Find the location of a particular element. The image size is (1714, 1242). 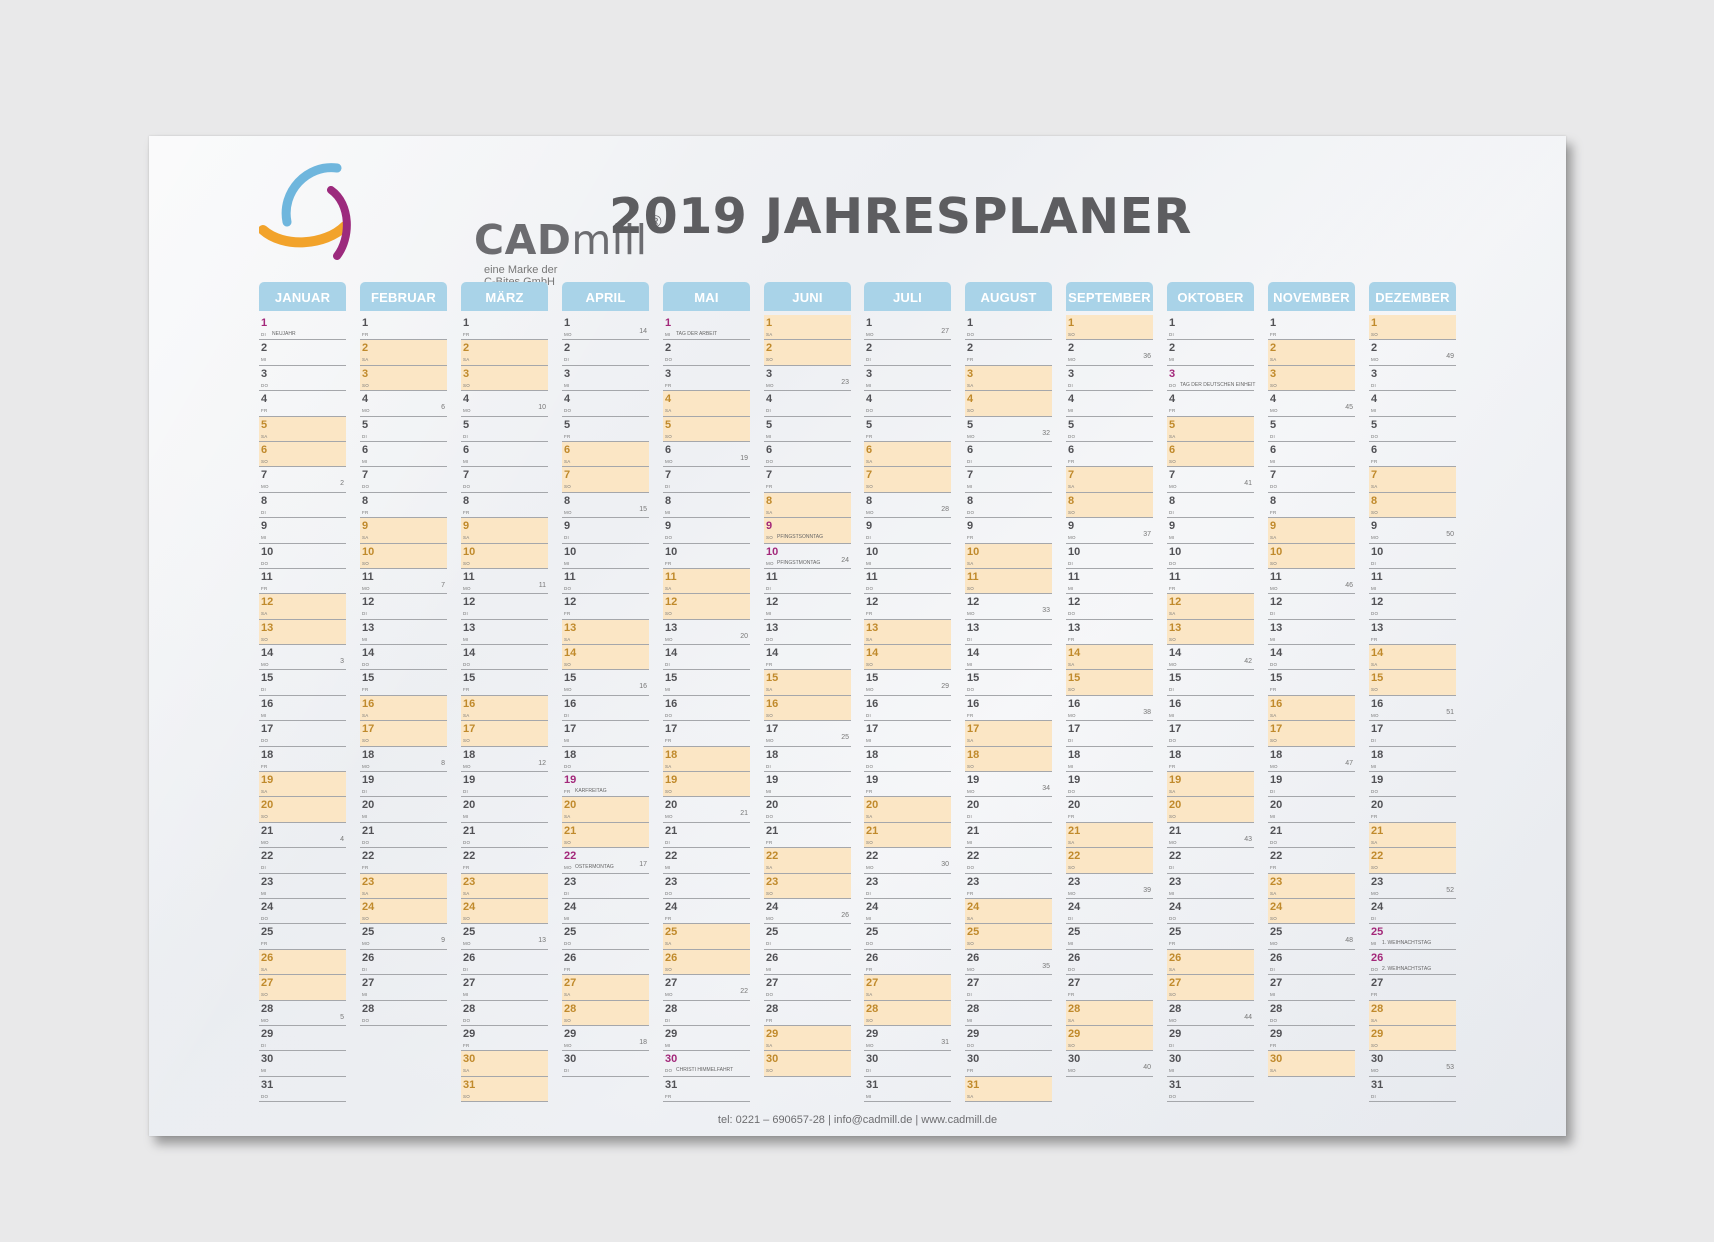

day-row: 2 SA is located at coordinates (504, 353).